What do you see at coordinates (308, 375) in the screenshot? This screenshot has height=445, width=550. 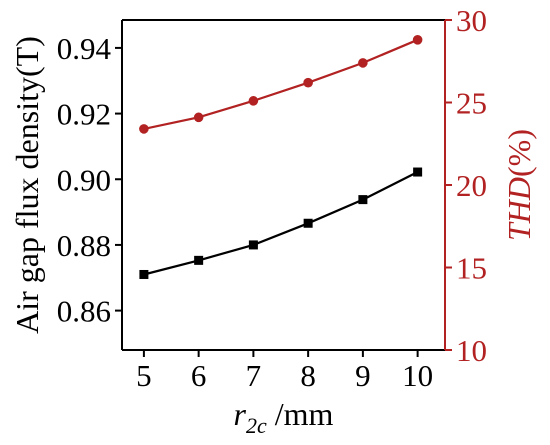 I see `x-tick-label: 8` at bounding box center [308, 375].